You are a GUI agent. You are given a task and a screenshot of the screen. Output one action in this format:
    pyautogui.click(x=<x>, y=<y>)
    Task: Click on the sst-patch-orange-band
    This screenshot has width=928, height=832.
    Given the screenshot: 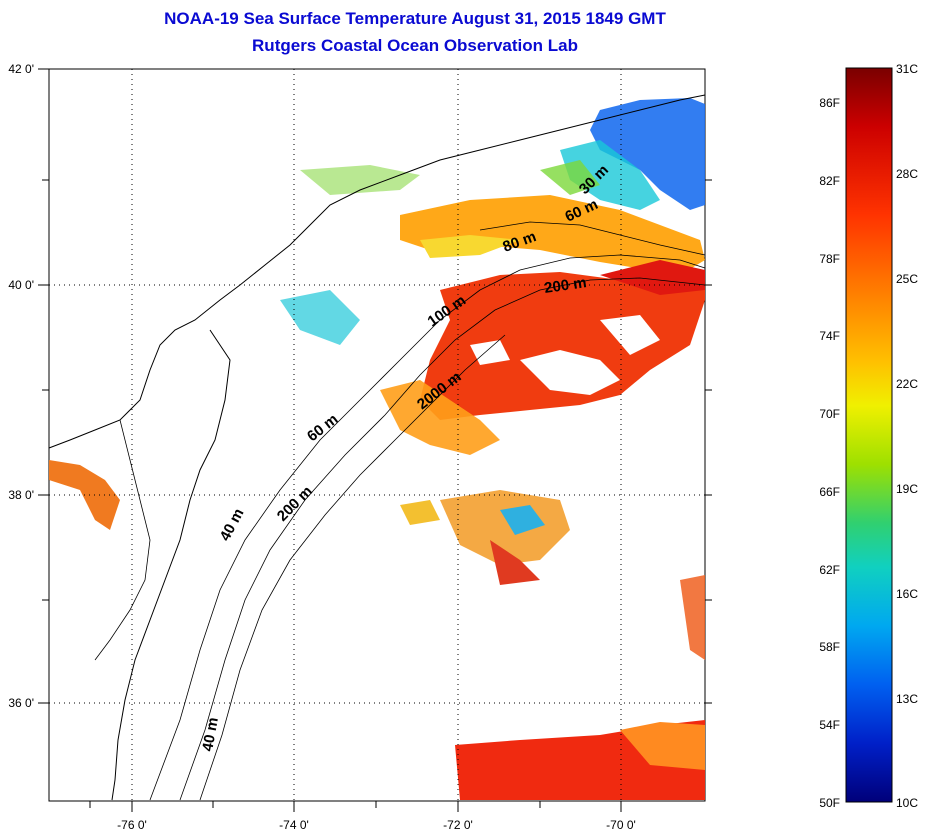 What is the action you would take?
    pyautogui.click(x=552, y=235)
    